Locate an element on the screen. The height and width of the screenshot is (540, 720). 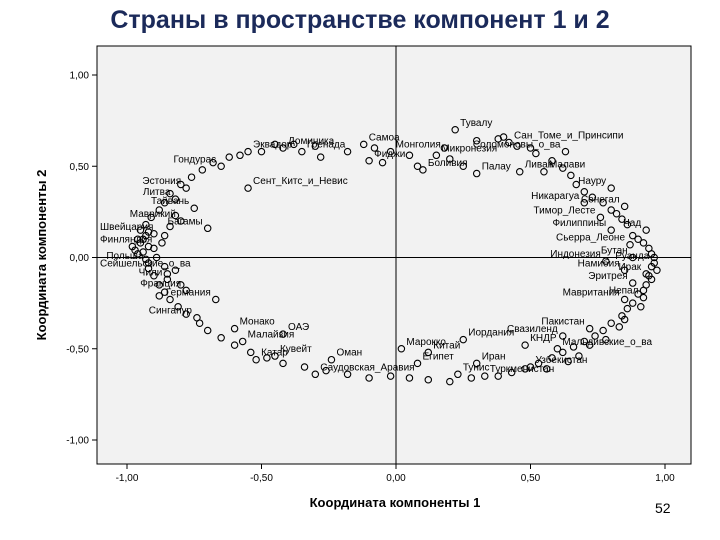
point-label: Финляндия is located at coordinates (126, 240).